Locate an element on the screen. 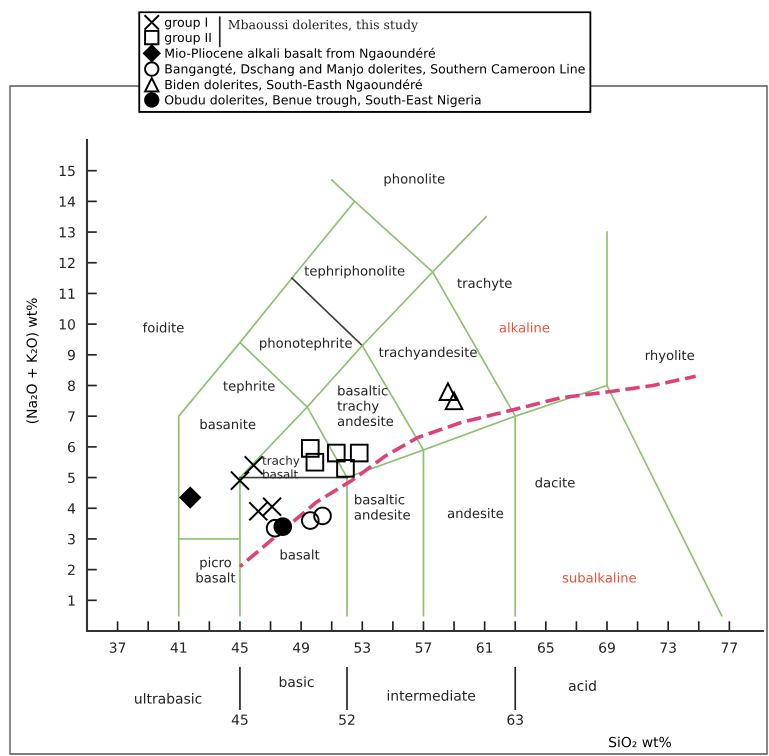  y-tick-label: 15 is located at coordinates (67, 171).